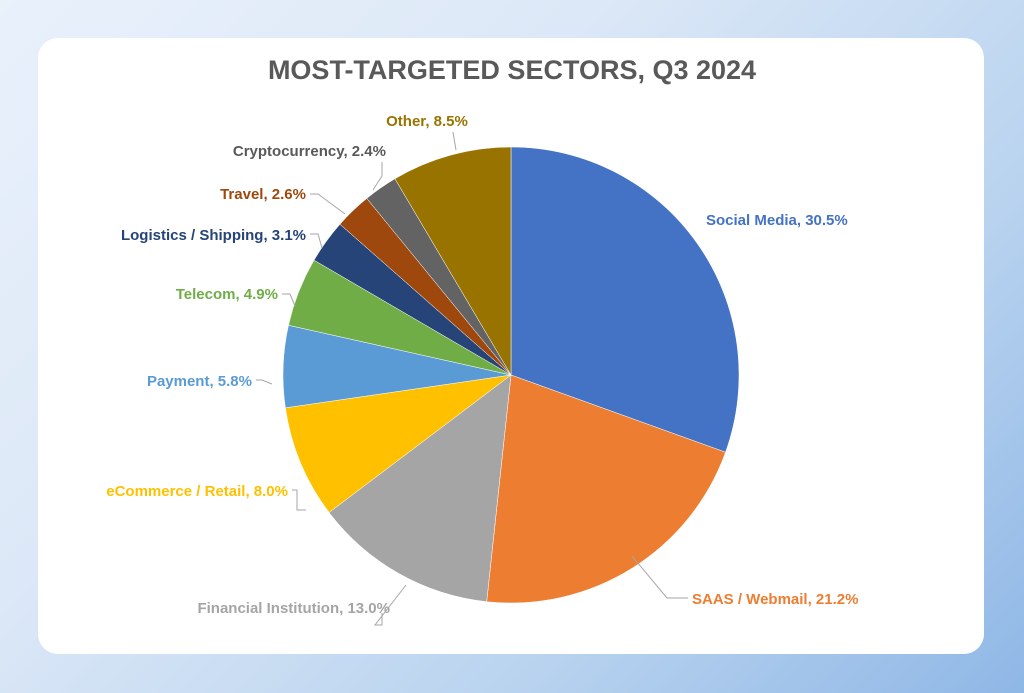 The height and width of the screenshot is (693, 1024). Describe the element at coordinates (427, 121) in the screenshot. I see `slice-label: Other, 8.5%` at that location.